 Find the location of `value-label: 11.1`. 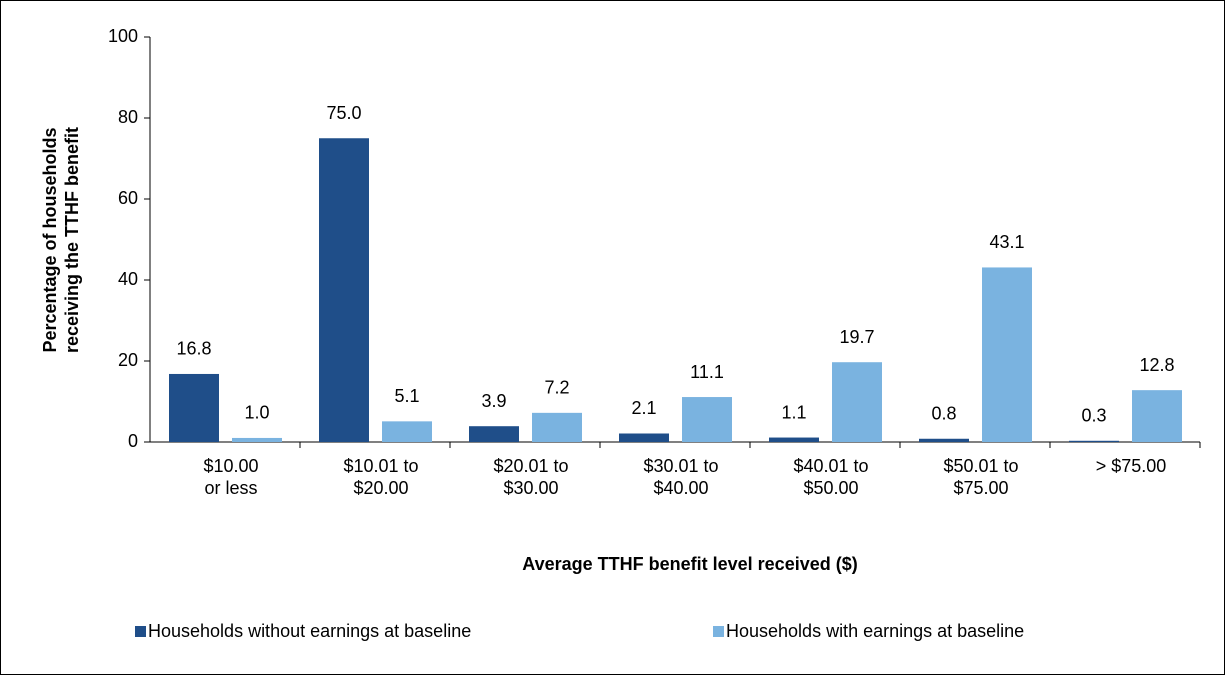

value-label: 11.1 is located at coordinates (707, 372).